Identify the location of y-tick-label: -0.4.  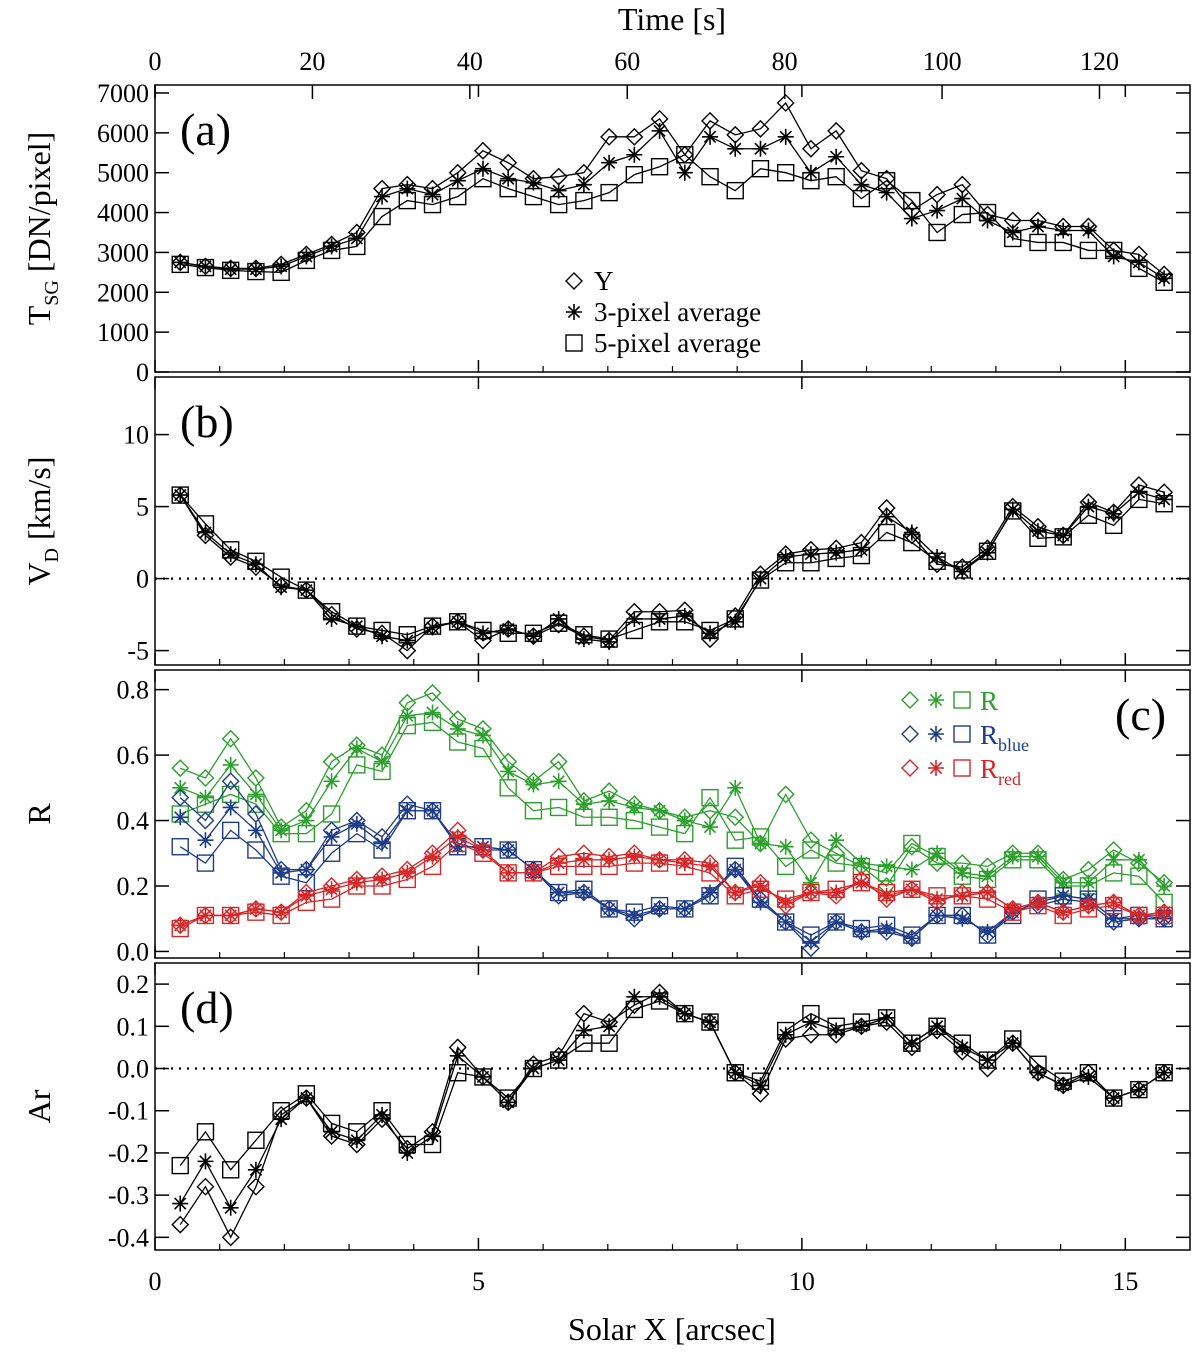
(128, 1237).